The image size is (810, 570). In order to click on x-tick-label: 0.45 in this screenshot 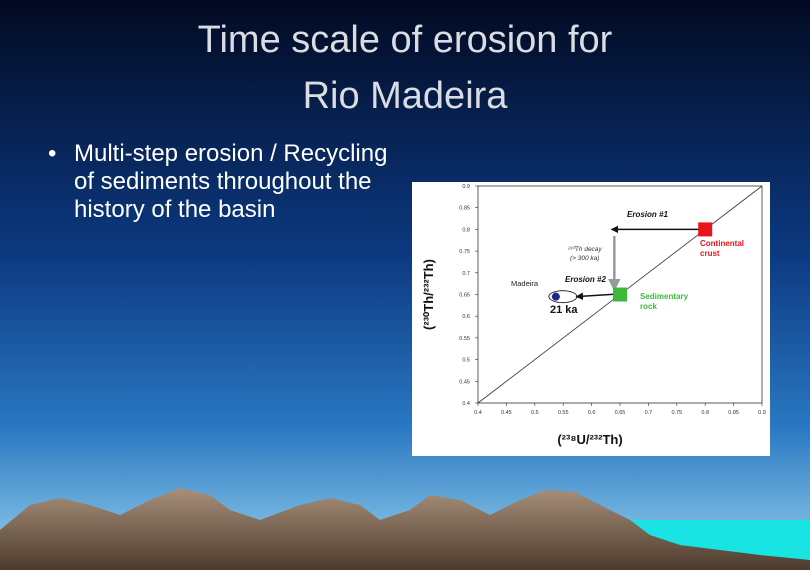, I will do `click(506, 413)`.